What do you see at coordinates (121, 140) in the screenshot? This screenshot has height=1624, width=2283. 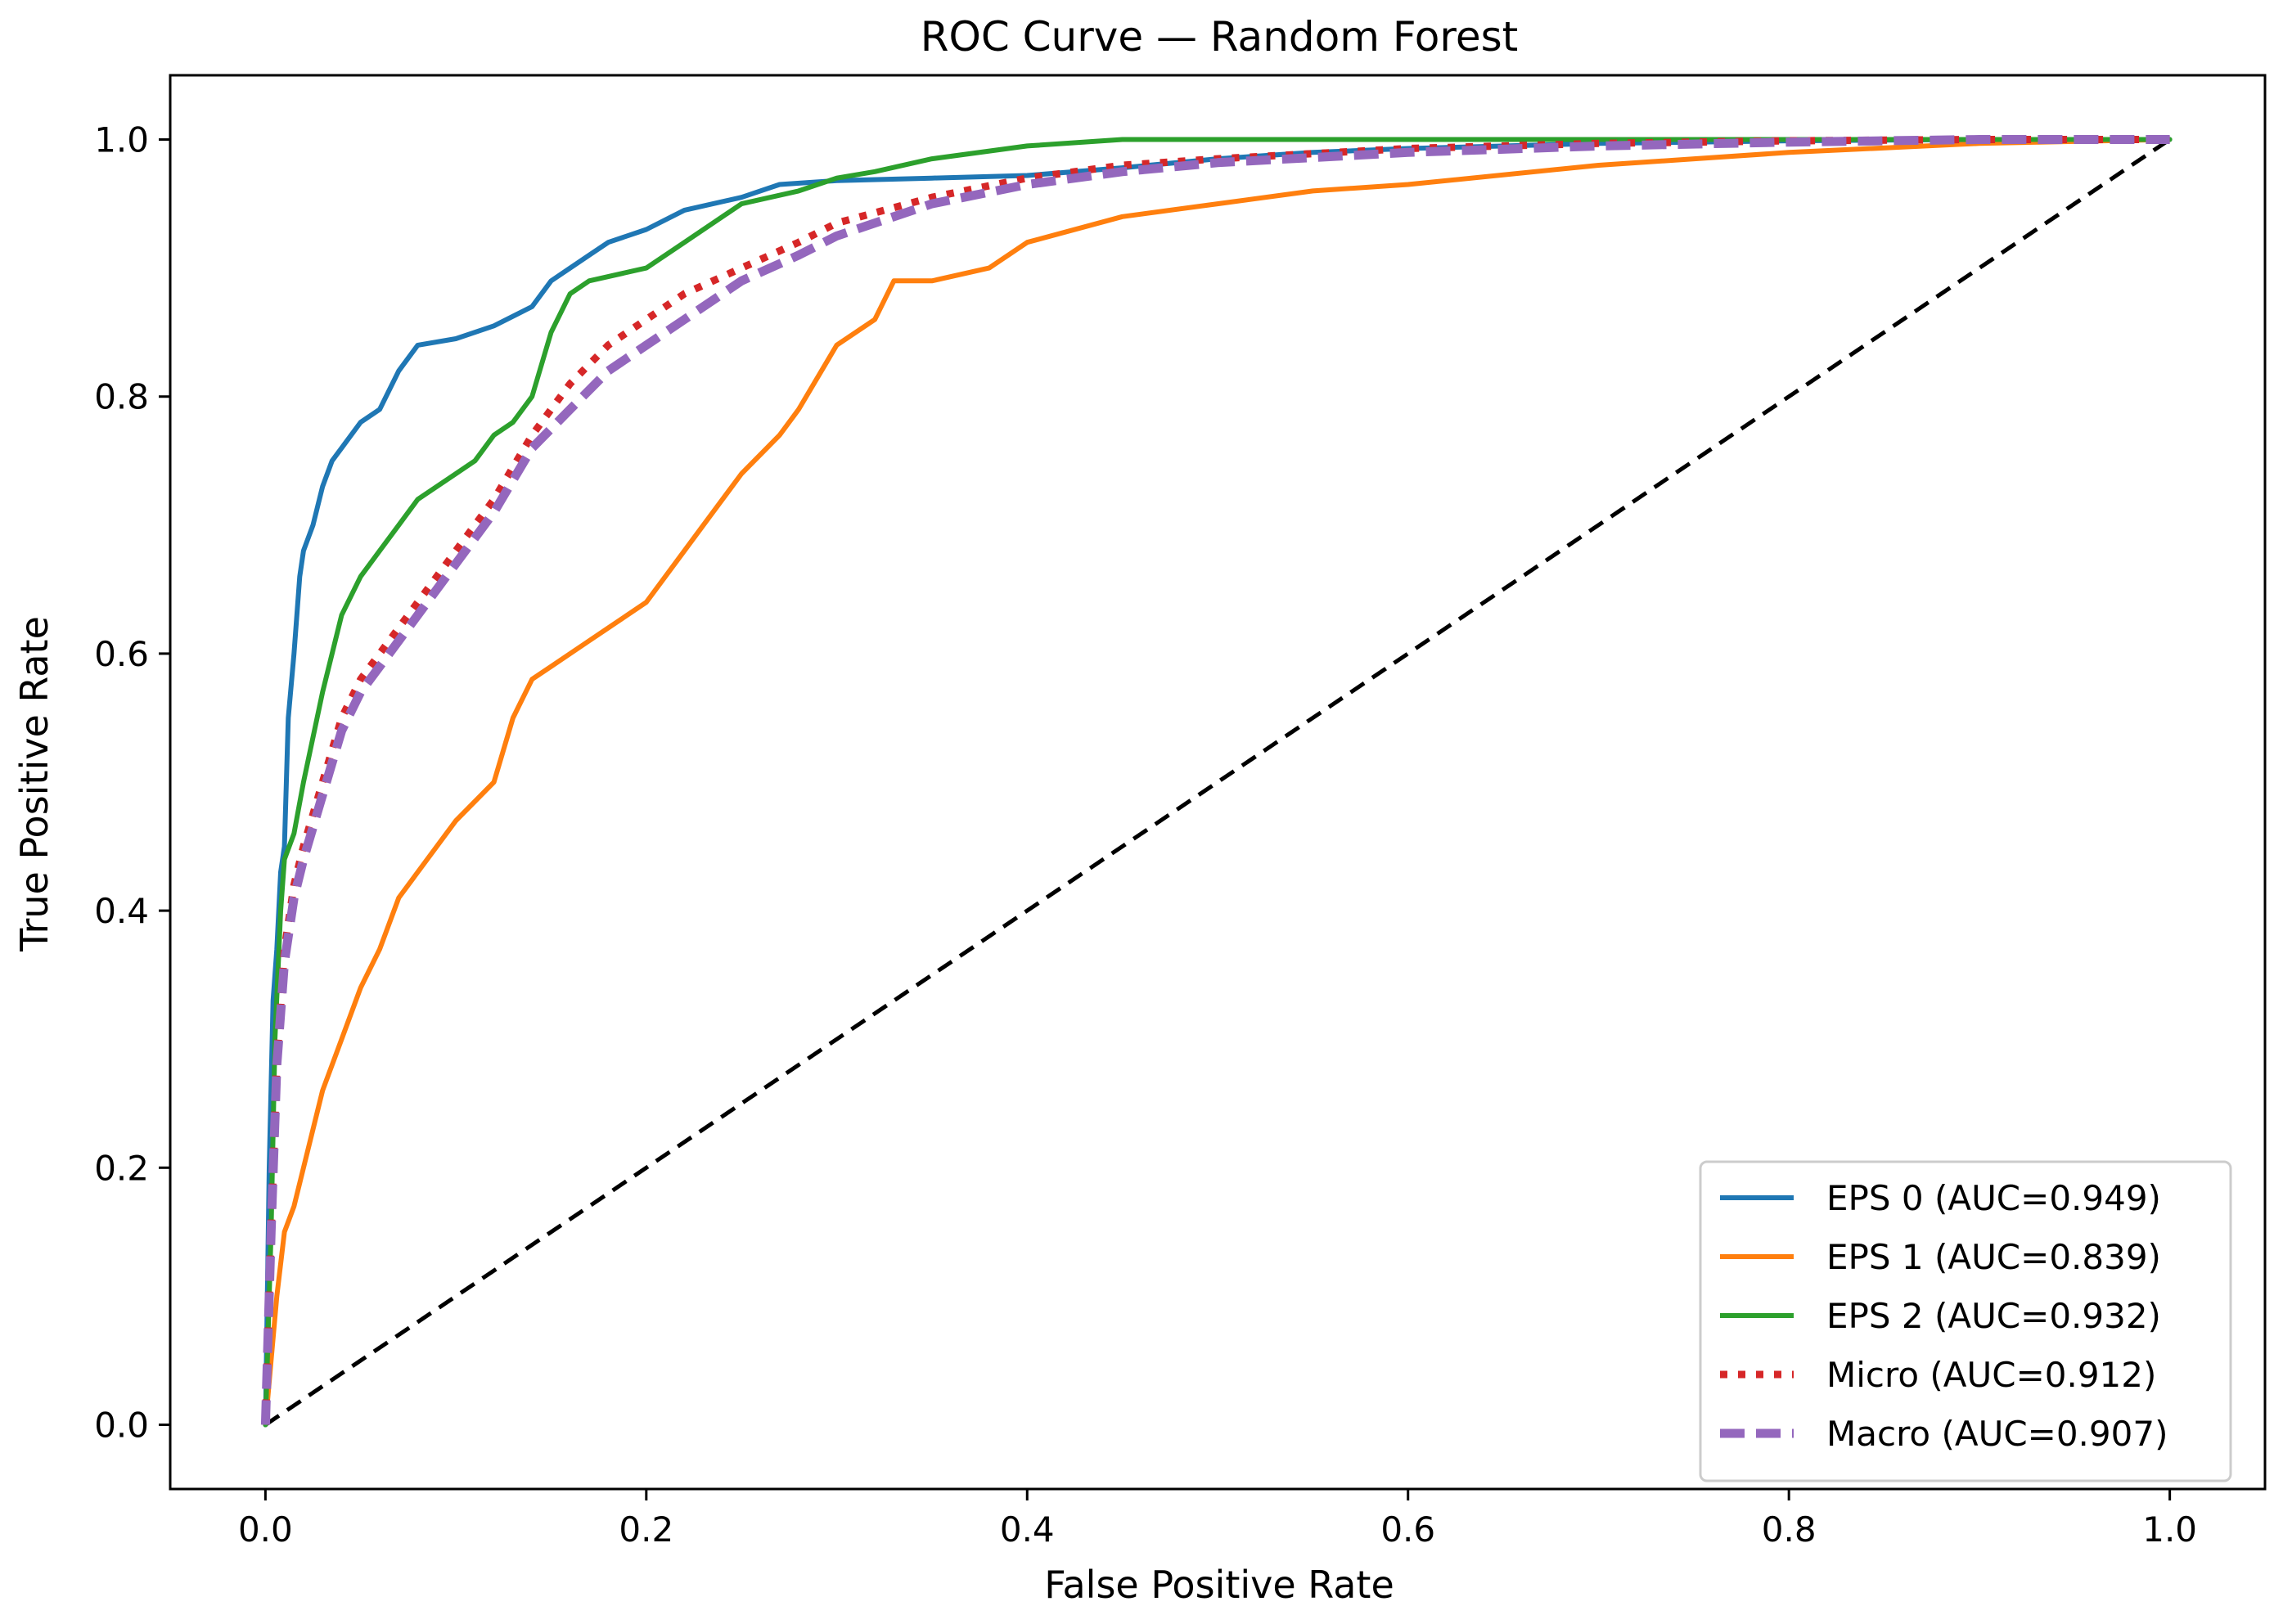 I see `y-tick-label: 1.0` at bounding box center [121, 140].